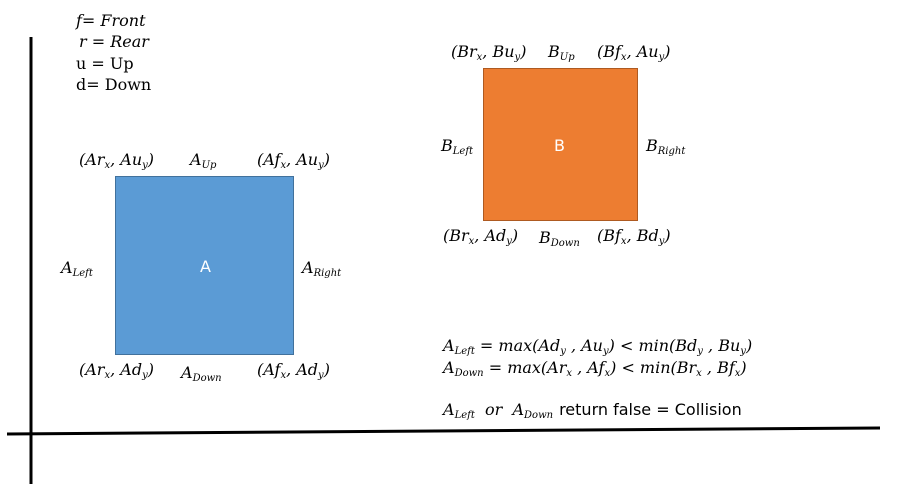  What do you see at coordinates (105, 63) in the screenshot?
I see `legend-up: u = Up` at bounding box center [105, 63].